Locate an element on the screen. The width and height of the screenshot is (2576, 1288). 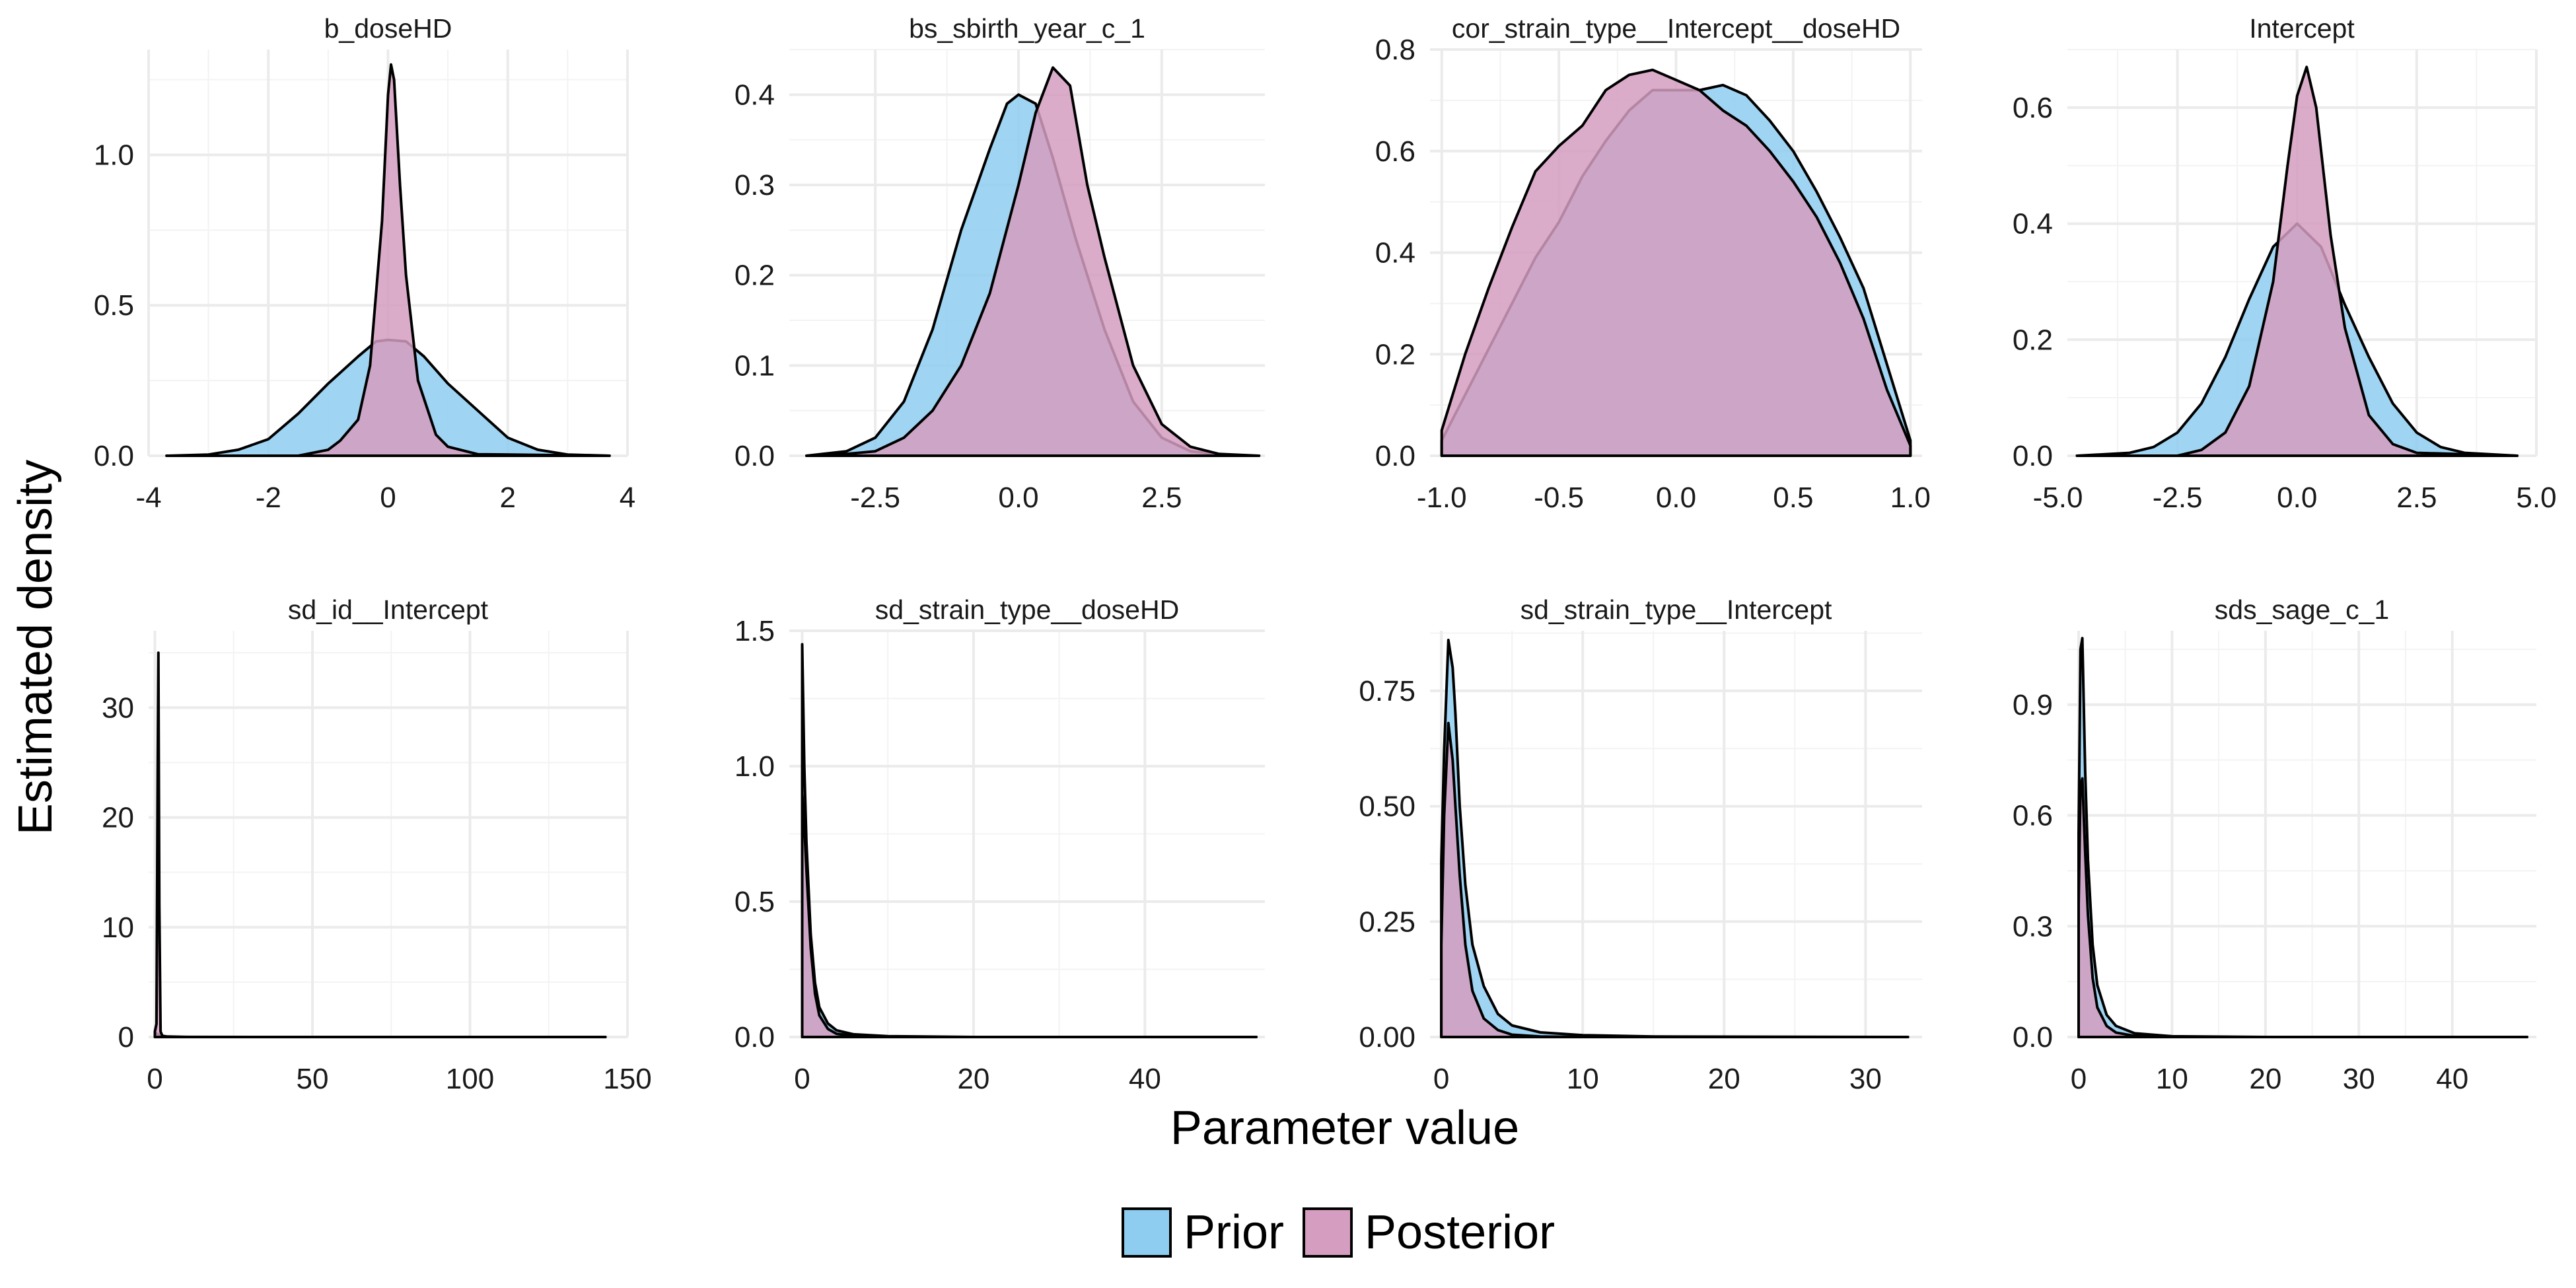
x-tick-label: 1.0 is located at coordinates (1911, 498).